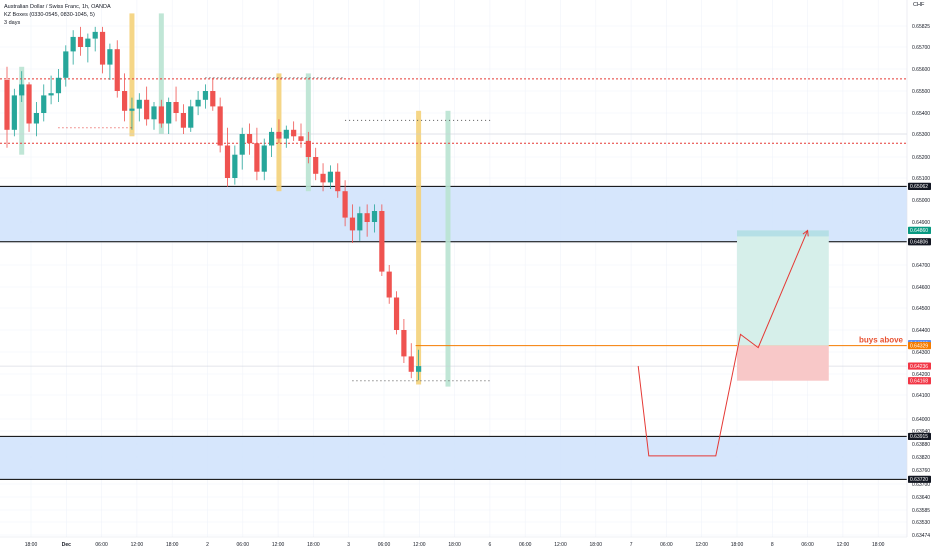  I want to click on y-tick-label: 0.63474, so click(921, 536).